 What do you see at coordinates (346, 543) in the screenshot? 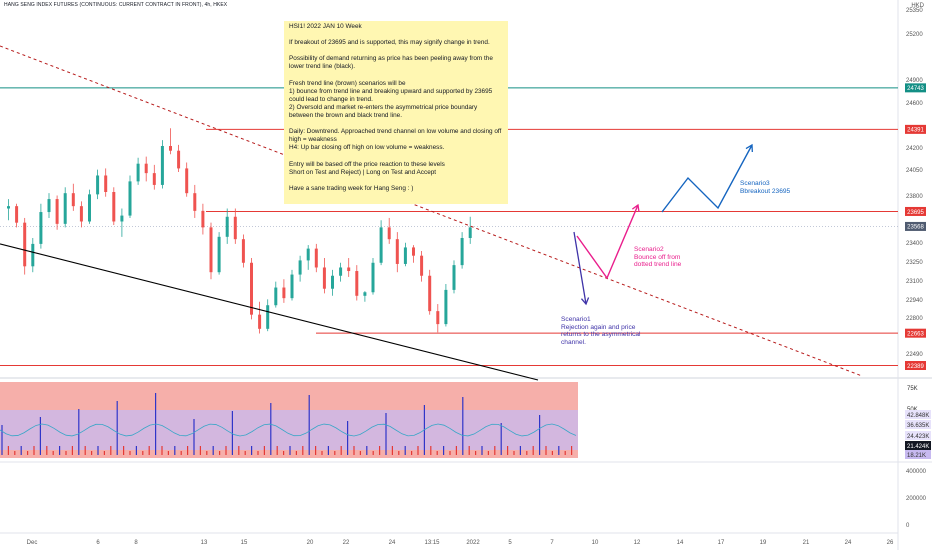
I see `time-tick-label: 22` at bounding box center [346, 543].